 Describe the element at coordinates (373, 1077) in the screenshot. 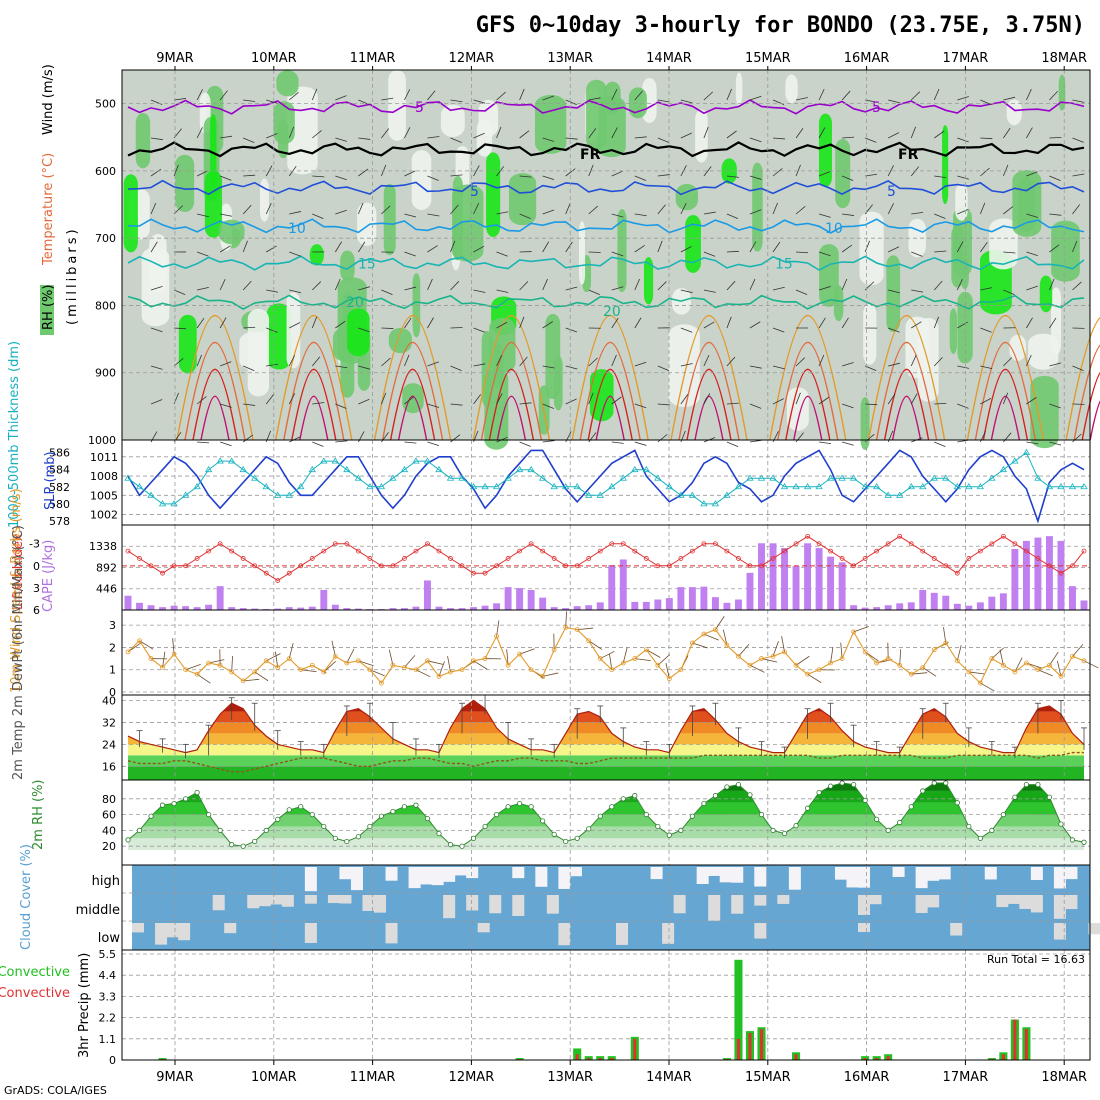

I see `date-label-bottom: 11MAR` at that location.